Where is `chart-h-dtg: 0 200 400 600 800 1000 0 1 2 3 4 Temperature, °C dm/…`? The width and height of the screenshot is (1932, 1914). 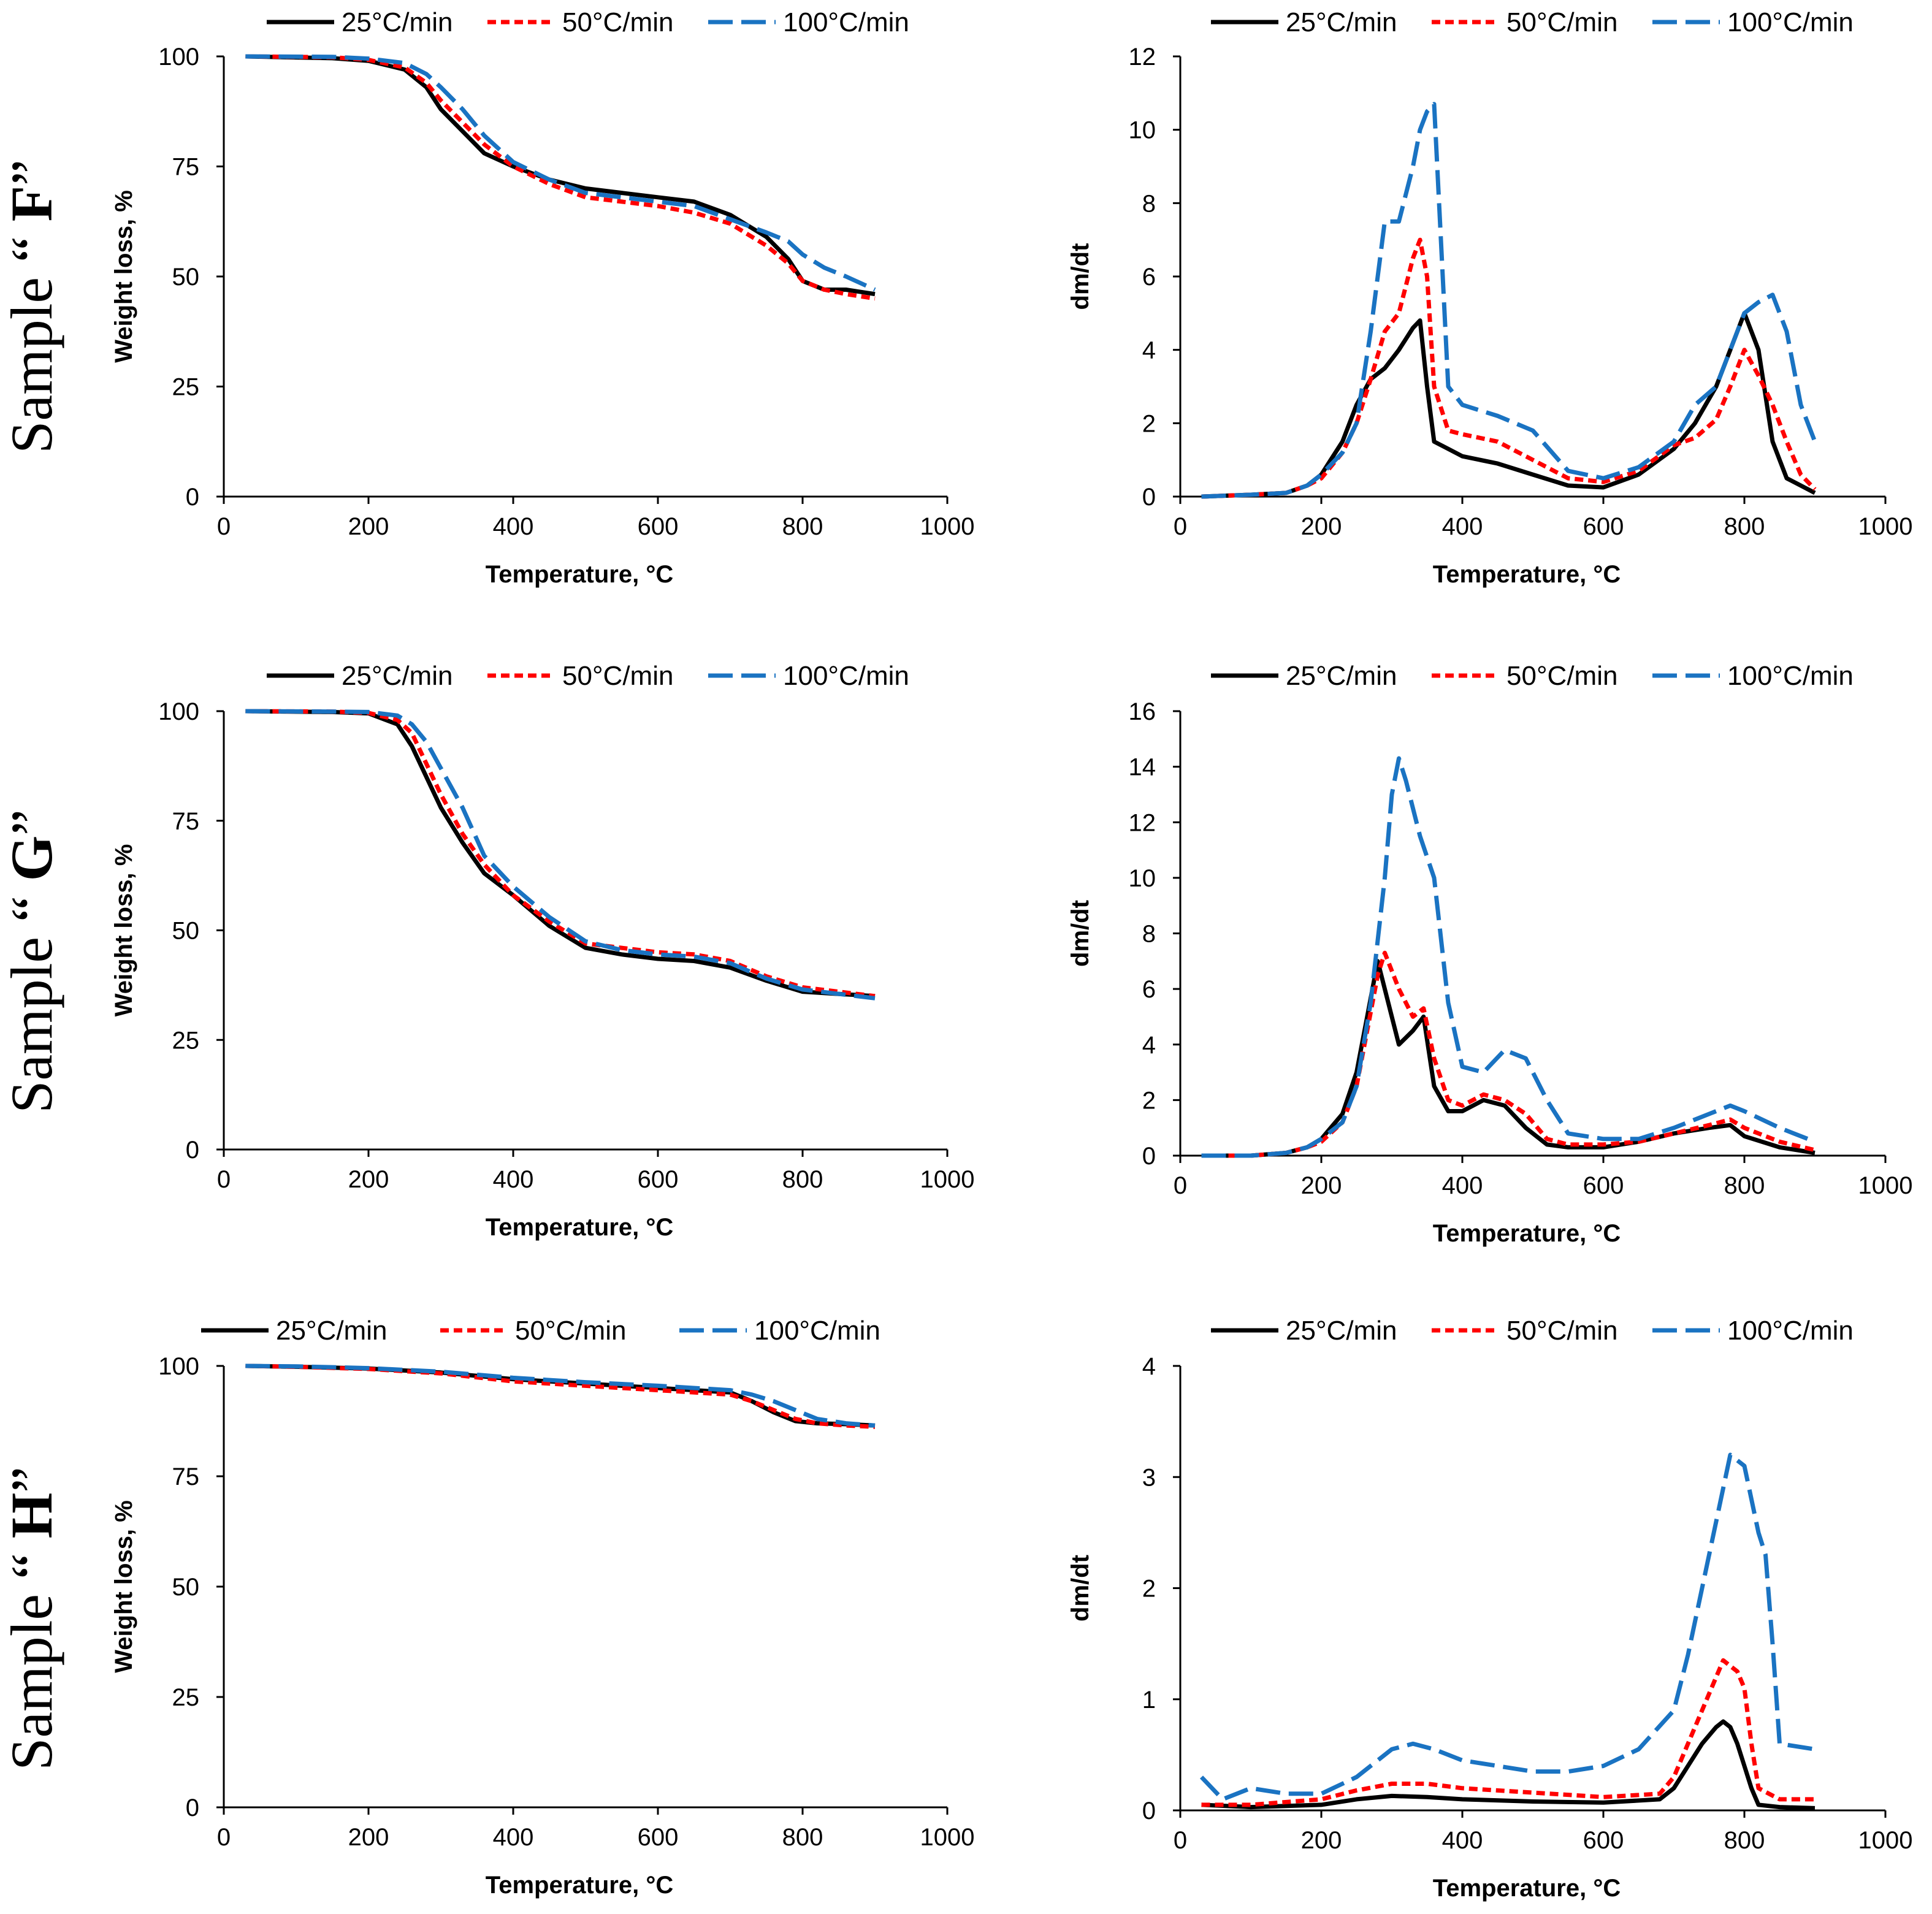
chart-h-dtg: 0 200 400 600 800 1000 0 1 2 3 4 Temperature, °C dm/… is located at coordinates (1490, 1609).